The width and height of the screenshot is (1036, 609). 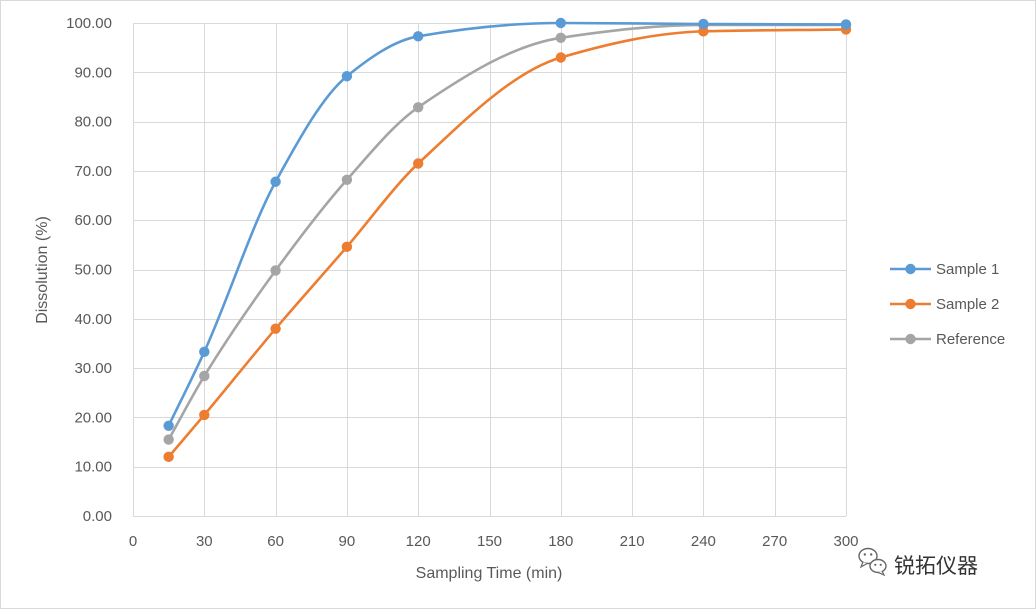 I want to click on x-tick-label: 30, so click(x=204, y=541).